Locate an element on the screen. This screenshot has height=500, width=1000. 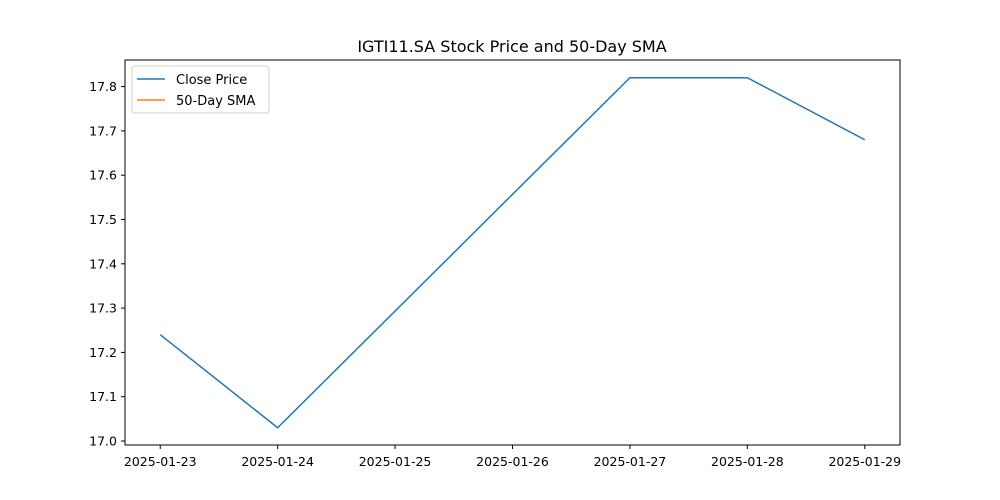
x-tick-label: 2025-01-29 is located at coordinates (864, 461).